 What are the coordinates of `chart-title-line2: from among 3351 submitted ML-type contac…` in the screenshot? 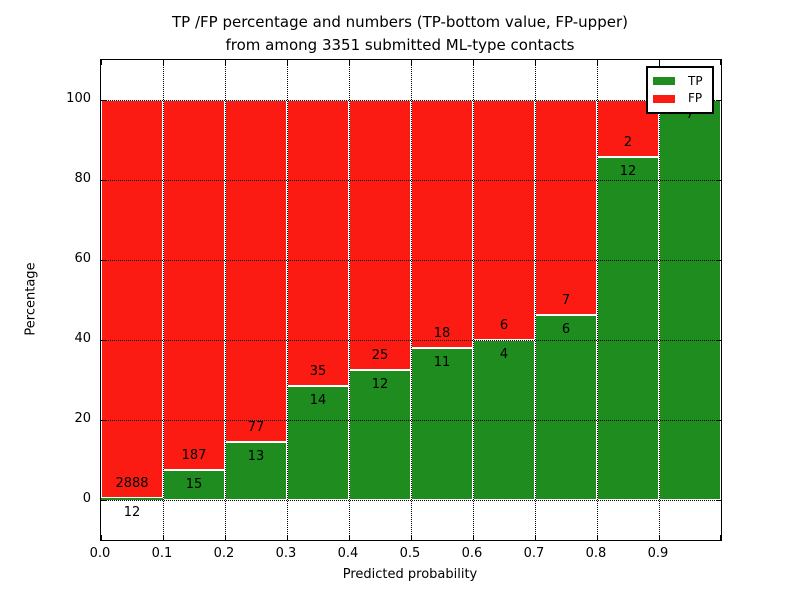 It's located at (400, 45).